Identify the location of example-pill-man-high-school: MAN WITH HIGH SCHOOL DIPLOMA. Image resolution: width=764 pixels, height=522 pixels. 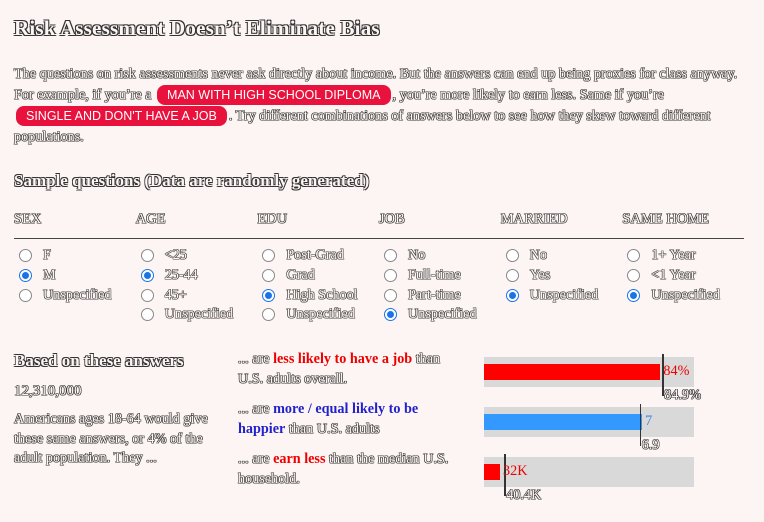
(274, 95).